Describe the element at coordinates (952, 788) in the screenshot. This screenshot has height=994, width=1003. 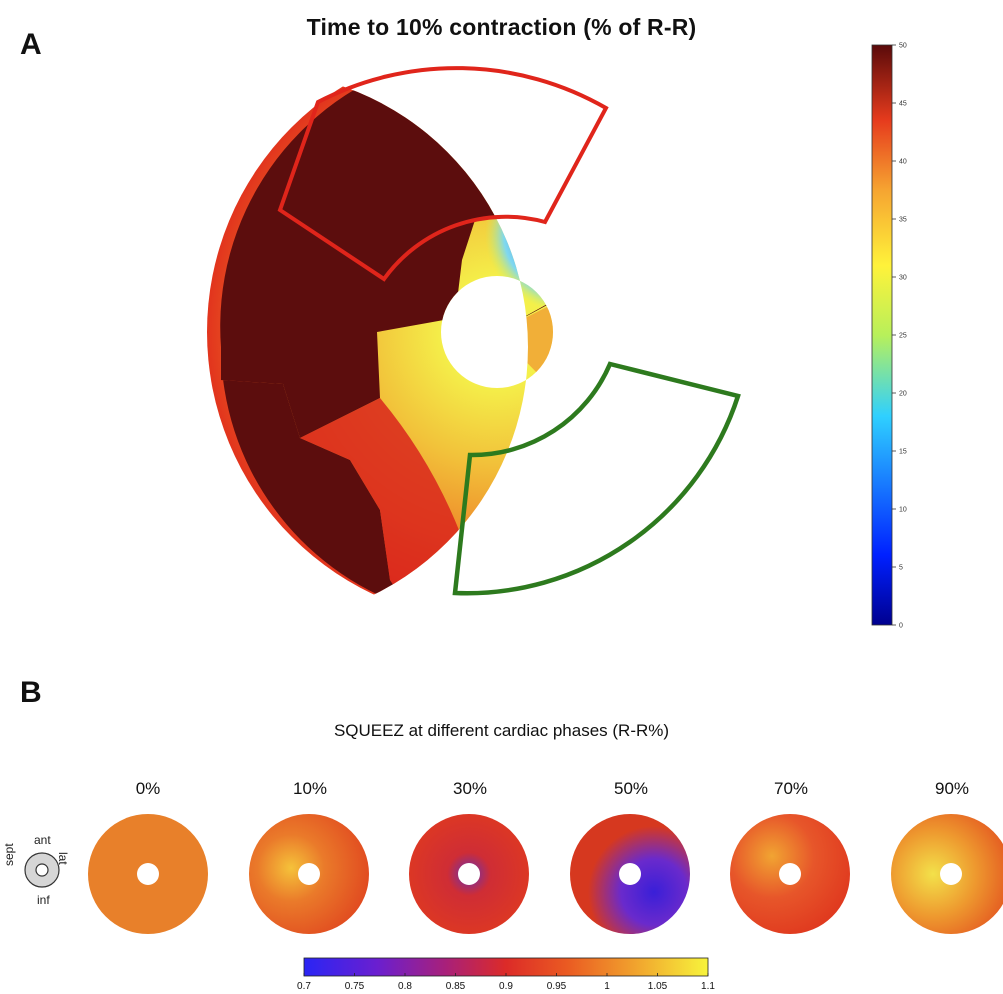
I see `phase-label-90: 90%` at that location.